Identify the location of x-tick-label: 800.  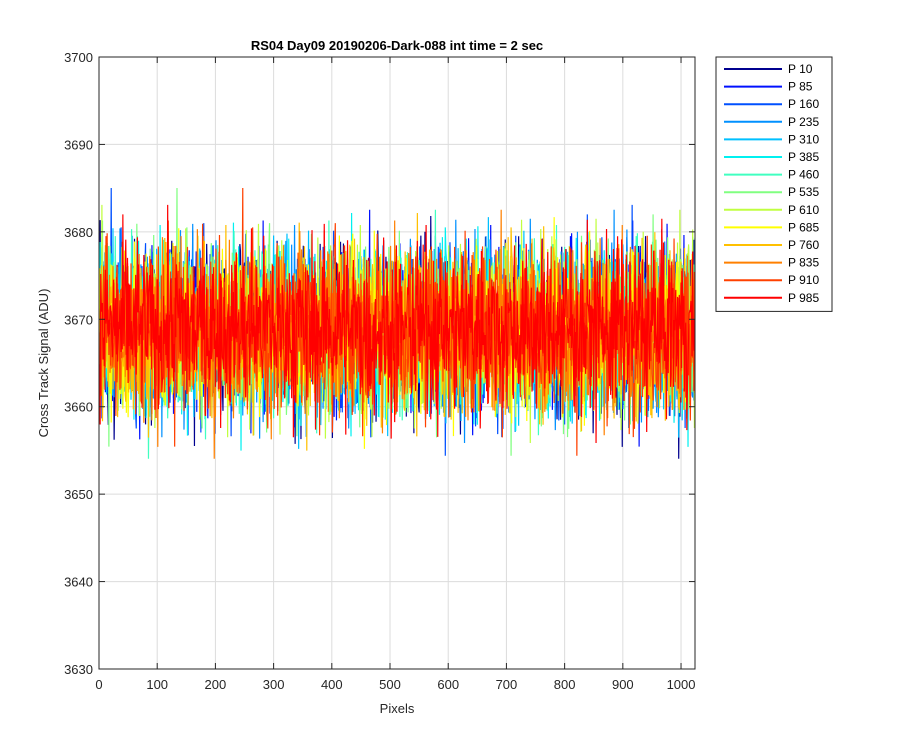
(565, 684).